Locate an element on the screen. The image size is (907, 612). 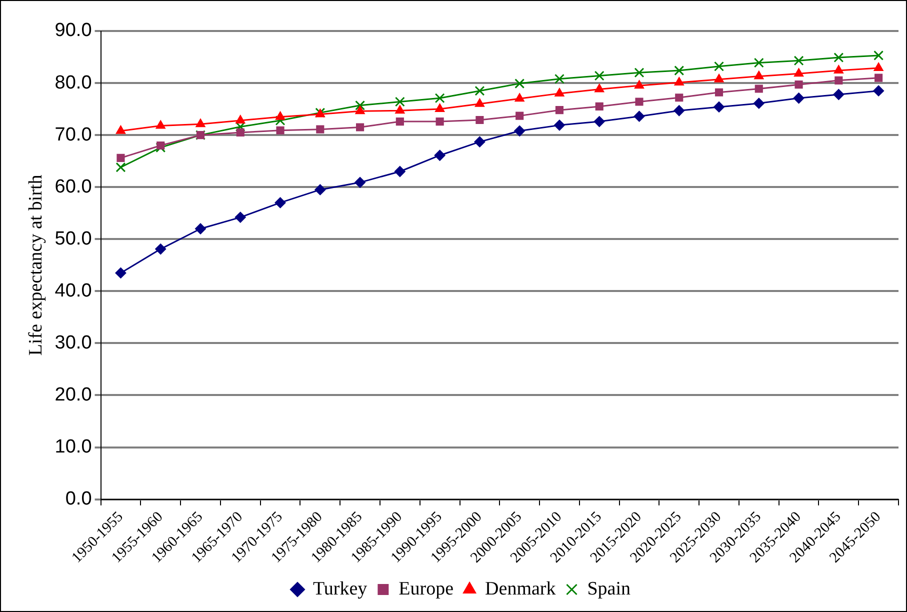
y-tick-label: 70.0 is located at coordinates (73, 135).